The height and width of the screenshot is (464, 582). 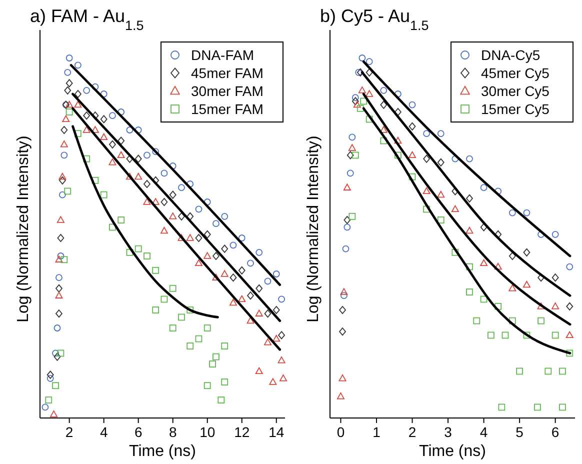 What do you see at coordinates (208, 432) in the screenshot?
I see `x-tick-label: 10` at bounding box center [208, 432].